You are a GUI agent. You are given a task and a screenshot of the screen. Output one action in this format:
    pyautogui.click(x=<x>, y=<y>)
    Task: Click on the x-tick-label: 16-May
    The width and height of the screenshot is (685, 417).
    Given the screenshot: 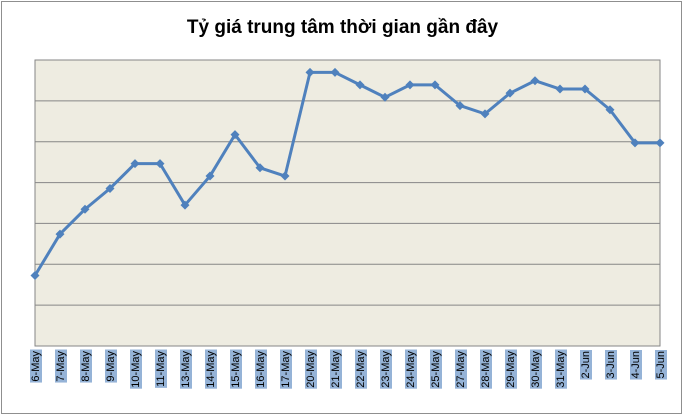 What is the action you would take?
    pyautogui.click(x=261, y=369)
    